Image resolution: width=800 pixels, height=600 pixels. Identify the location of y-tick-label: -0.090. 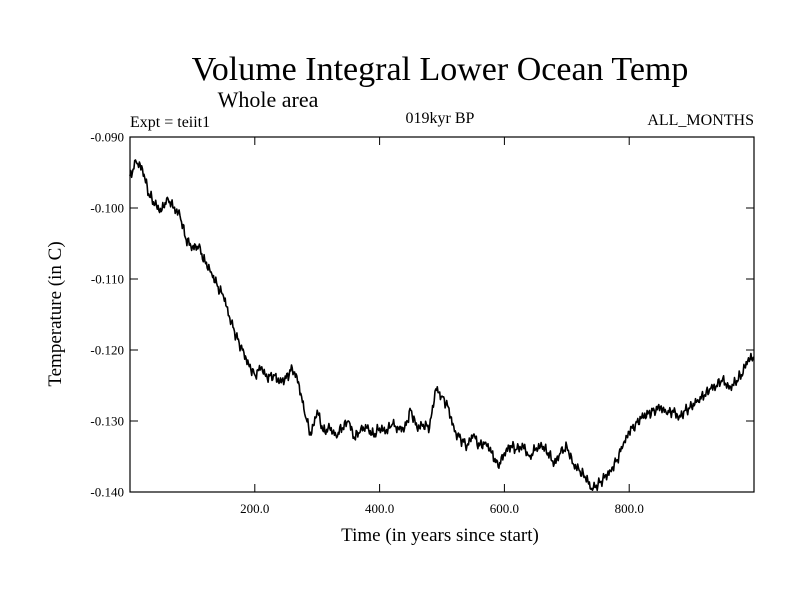
(107, 137).